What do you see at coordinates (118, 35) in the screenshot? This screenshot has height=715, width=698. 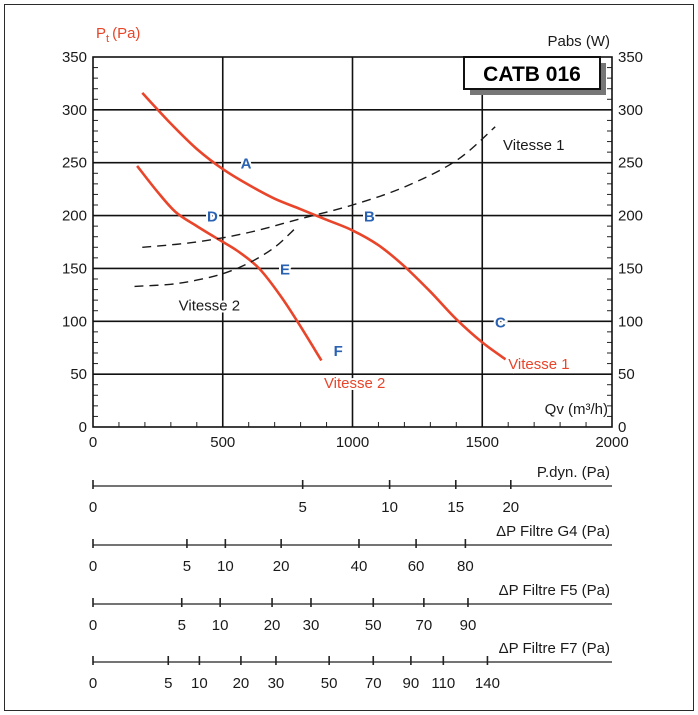 I see `left-axis-title: Pt (Pa)` at bounding box center [118, 35].